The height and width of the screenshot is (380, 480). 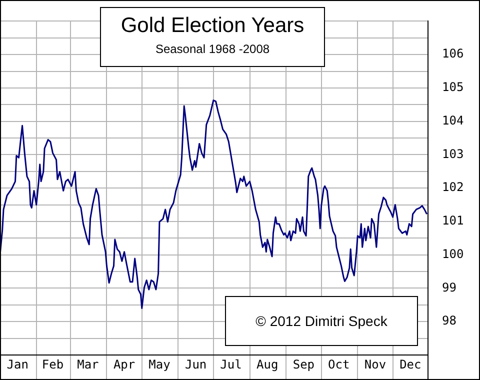 What do you see at coordinates (449, 321) in the screenshot?
I see `y-tick-label: 98` at bounding box center [449, 321].